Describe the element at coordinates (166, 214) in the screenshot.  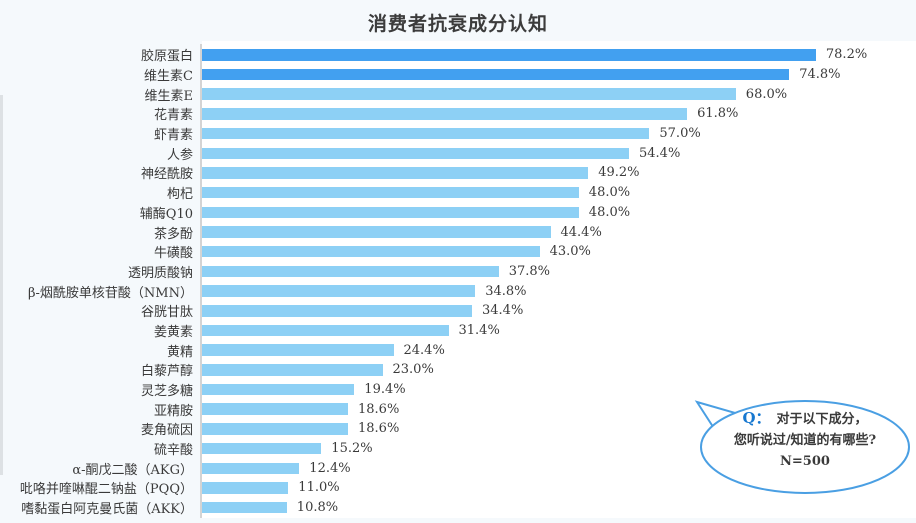
I see `category-label: 辅酶Q10` at that location.